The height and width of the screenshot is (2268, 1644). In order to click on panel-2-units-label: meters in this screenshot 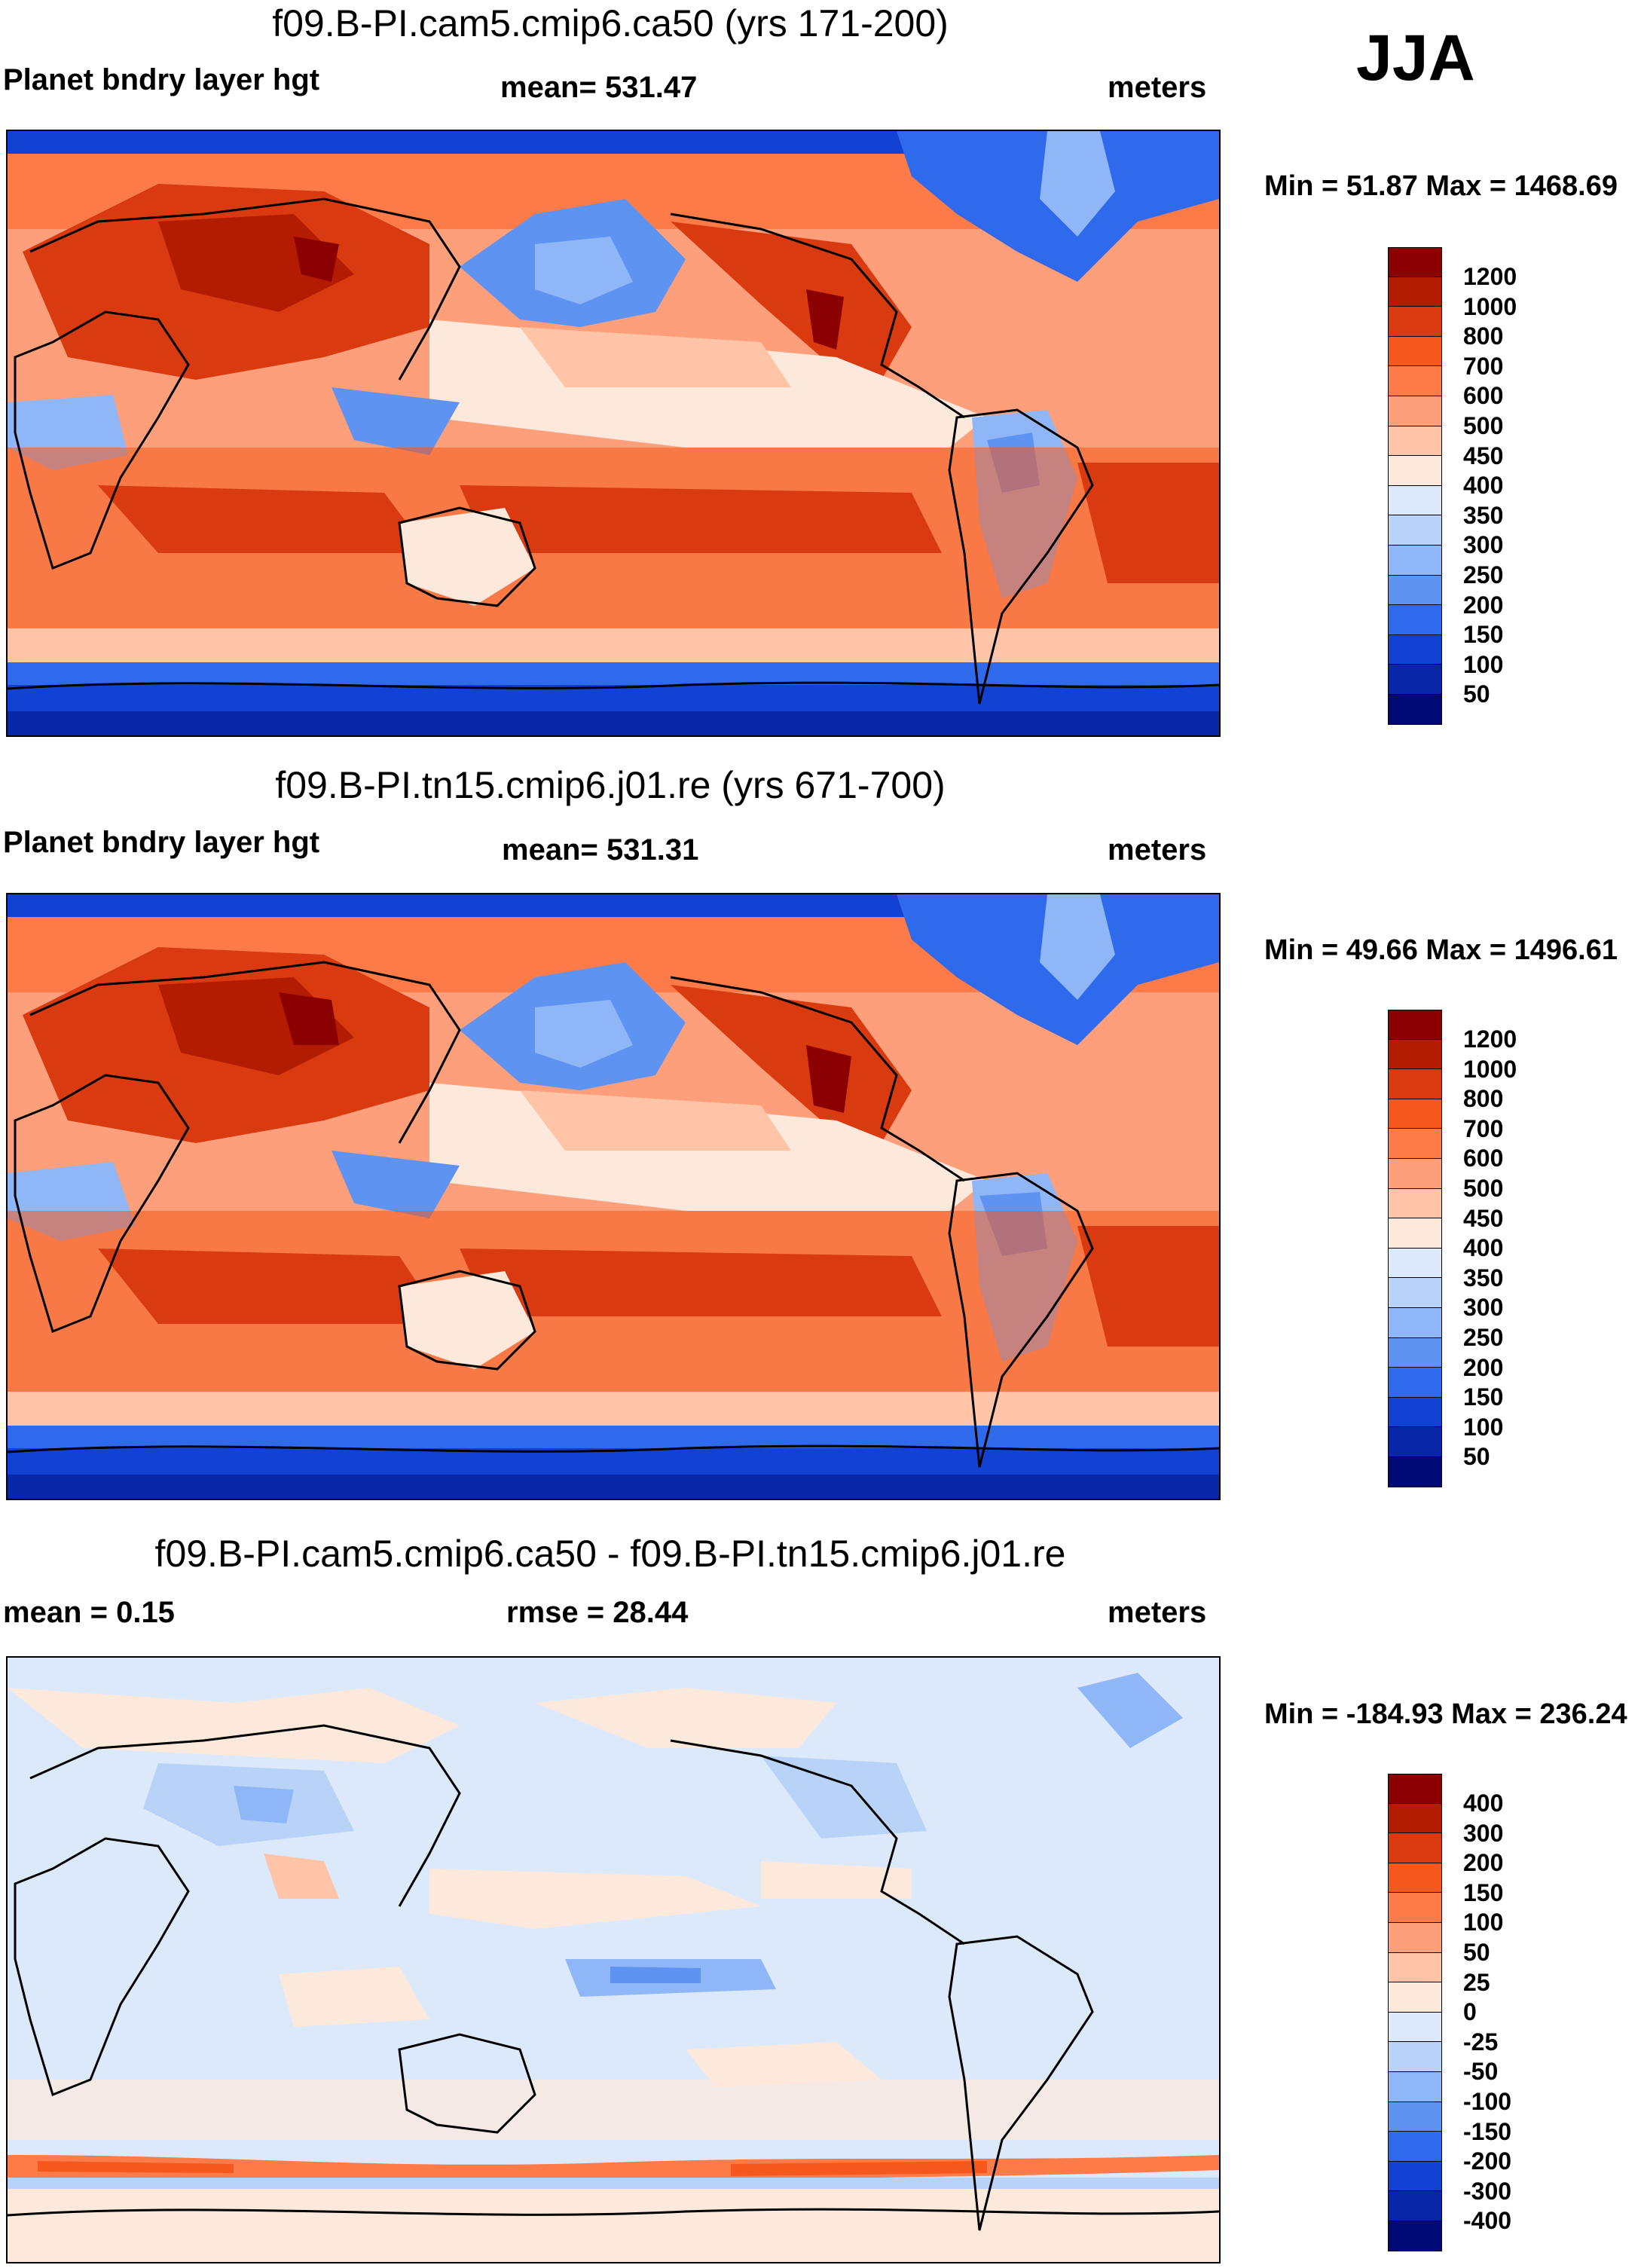, I will do `click(1157, 850)`.